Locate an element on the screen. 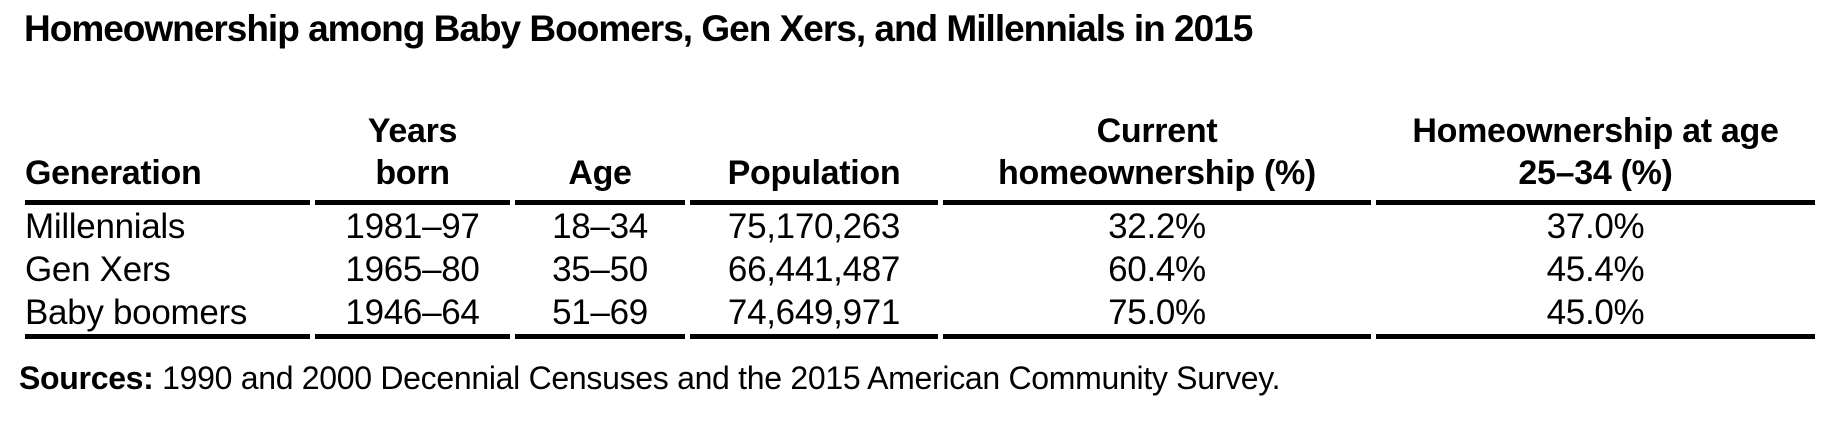 This screenshot has height=428, width=1842. column-header-years-born: Years born is located at coordinates (412, 146).